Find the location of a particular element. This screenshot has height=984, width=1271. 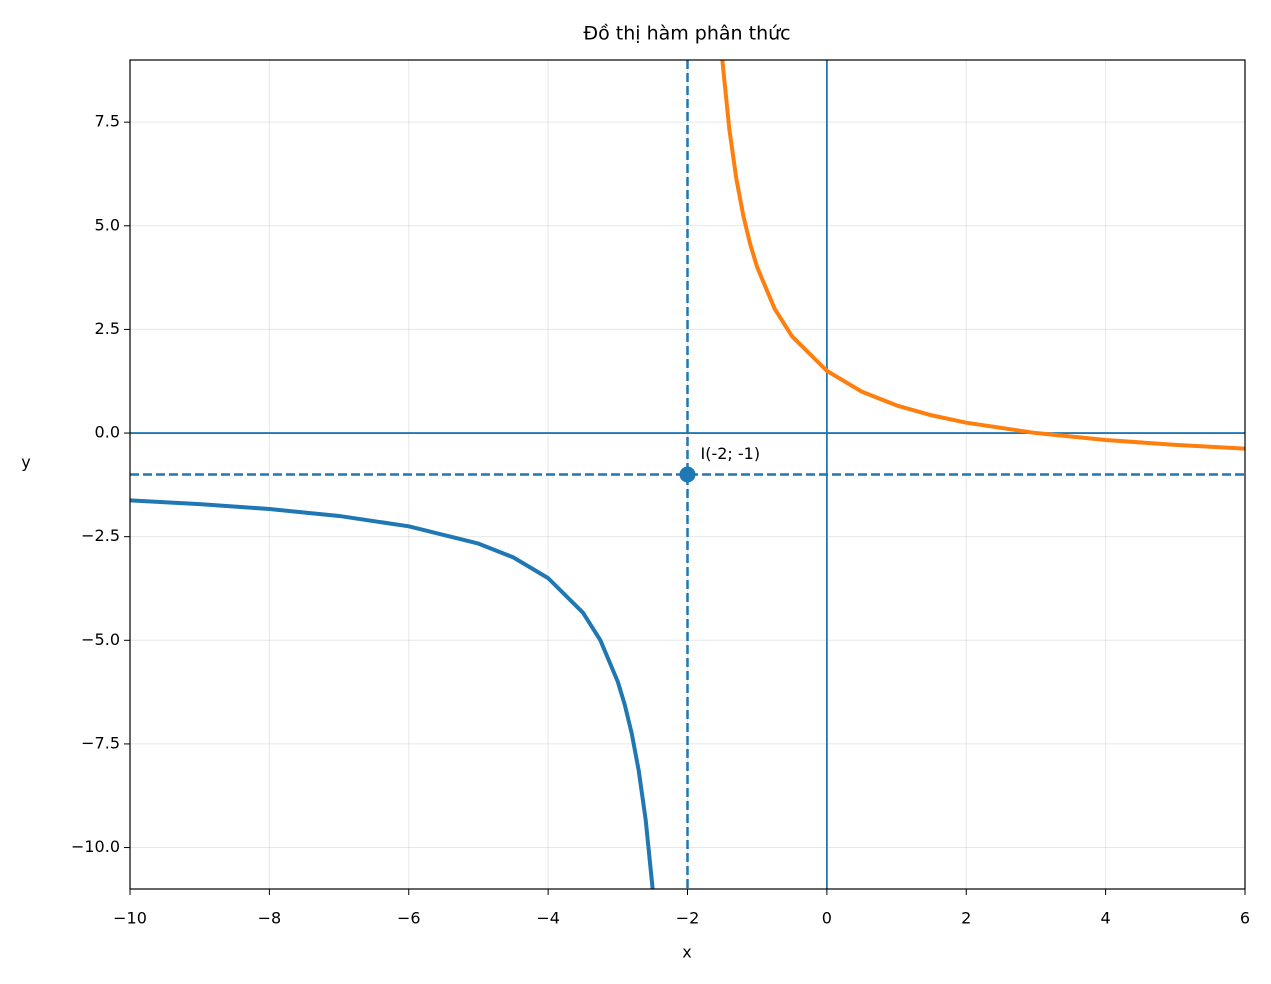

y-tick-label: 2.5 is located at coordinates (107, 328).